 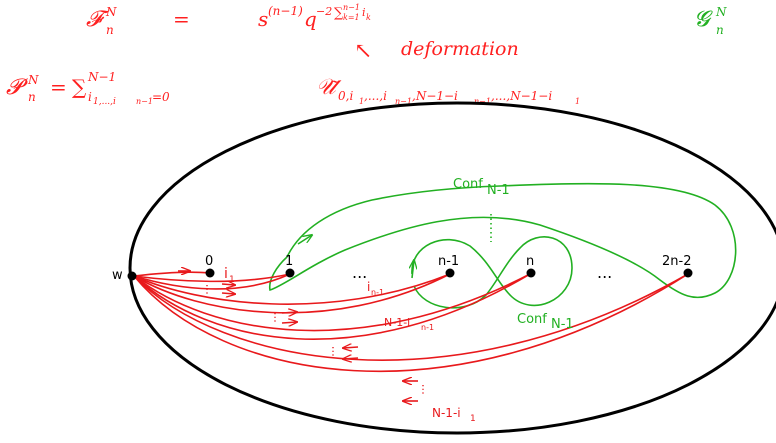 What do you see at coordinates (209, 261) in the screenshot?
I see `label-0: 0` at bounding box center [209, 261].